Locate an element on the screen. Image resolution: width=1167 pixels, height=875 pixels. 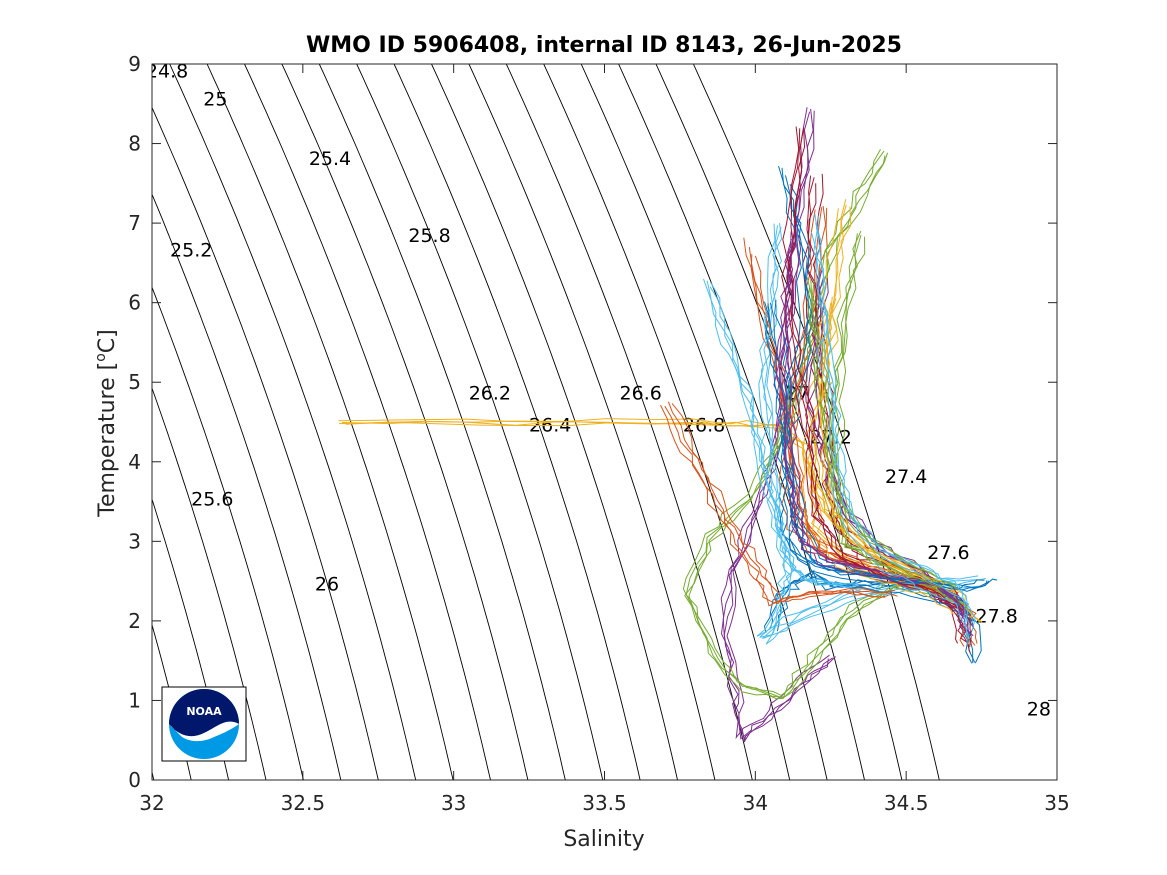
x-tick-label: 33.5 is located at coordinates (604, 803).